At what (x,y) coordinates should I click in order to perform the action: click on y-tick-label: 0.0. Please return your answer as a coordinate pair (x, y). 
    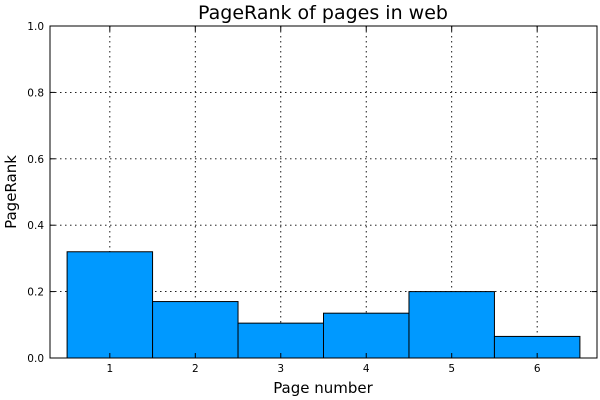
    Looking at the image, I should click on (35, 359).